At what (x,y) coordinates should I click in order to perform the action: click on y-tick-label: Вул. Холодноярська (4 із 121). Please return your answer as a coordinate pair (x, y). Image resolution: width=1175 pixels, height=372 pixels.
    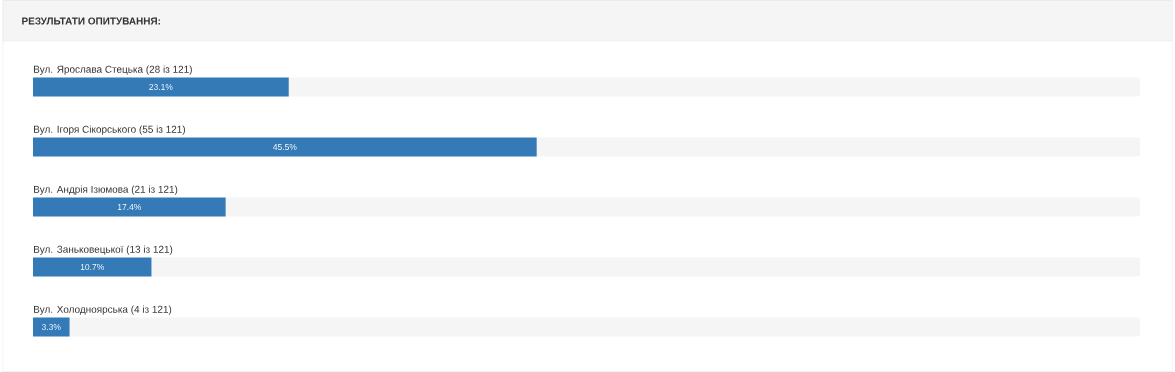
    Looking at the image, I should click on (103, 310).